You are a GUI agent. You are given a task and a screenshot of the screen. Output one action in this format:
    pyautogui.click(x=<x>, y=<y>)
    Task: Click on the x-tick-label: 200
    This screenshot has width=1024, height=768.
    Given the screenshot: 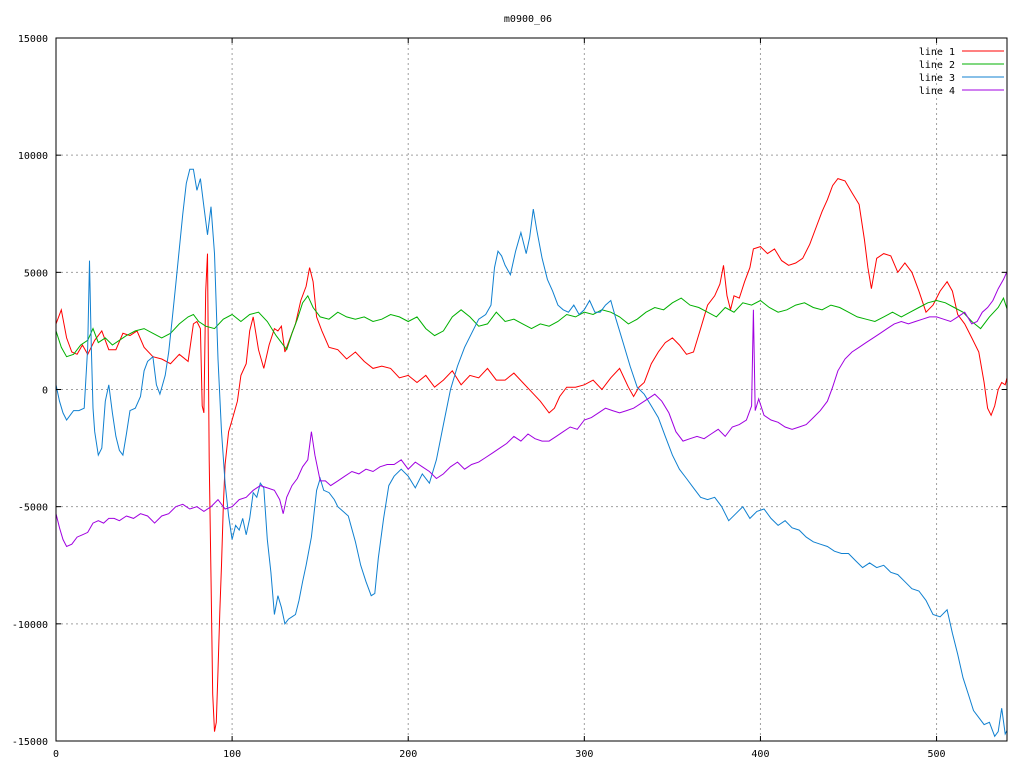 What is the action you would take?
    pyautogui.click(x=408, y=754)
    